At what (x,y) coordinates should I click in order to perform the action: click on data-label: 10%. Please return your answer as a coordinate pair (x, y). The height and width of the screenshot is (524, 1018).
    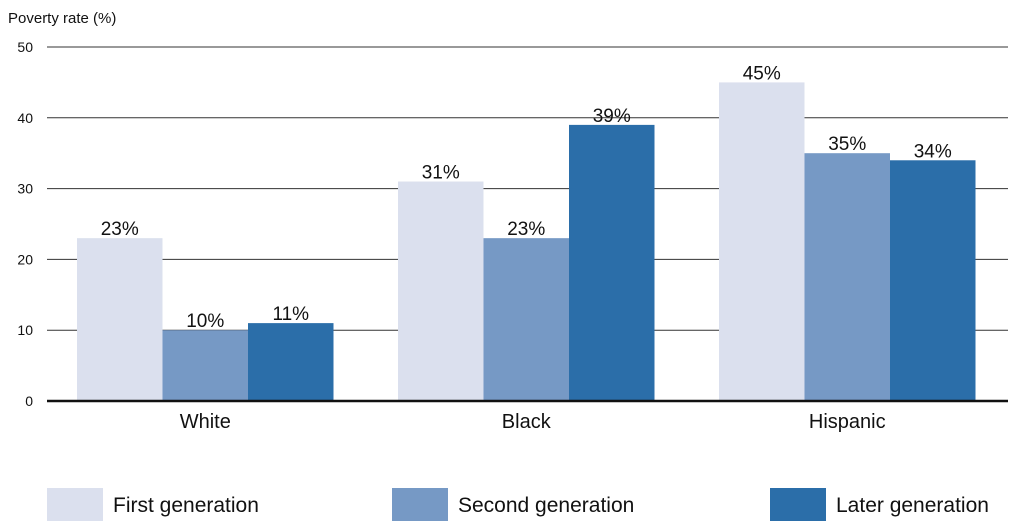
    Looking at the image, I should click on (205, 321).